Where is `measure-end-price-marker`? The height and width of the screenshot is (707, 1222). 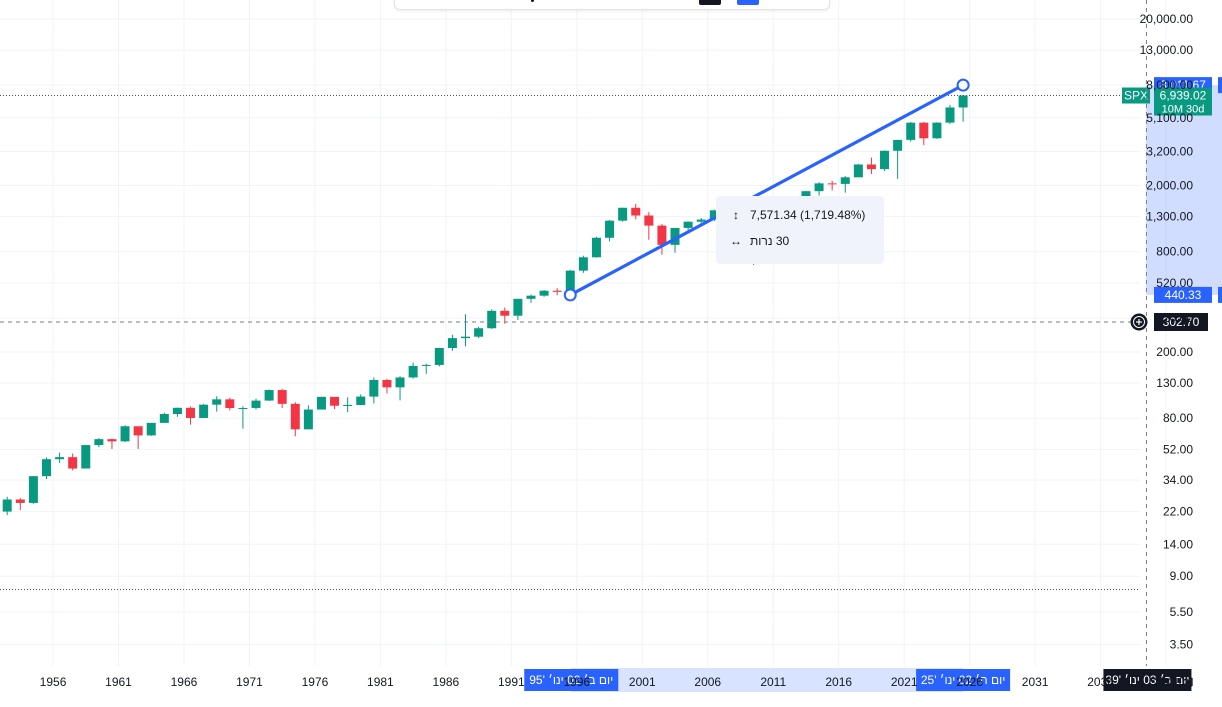
measure-end-price-marker is located at coordinates (1220, 85).